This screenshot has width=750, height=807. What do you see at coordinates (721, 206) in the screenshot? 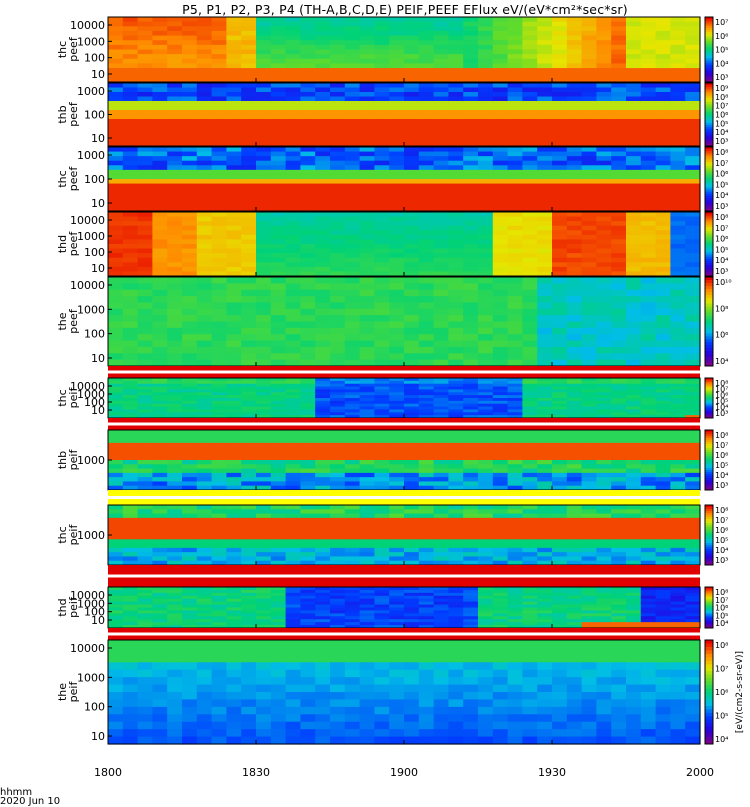
I see `colorbar-tick-label: 10³` at bounding box center [721, 206].